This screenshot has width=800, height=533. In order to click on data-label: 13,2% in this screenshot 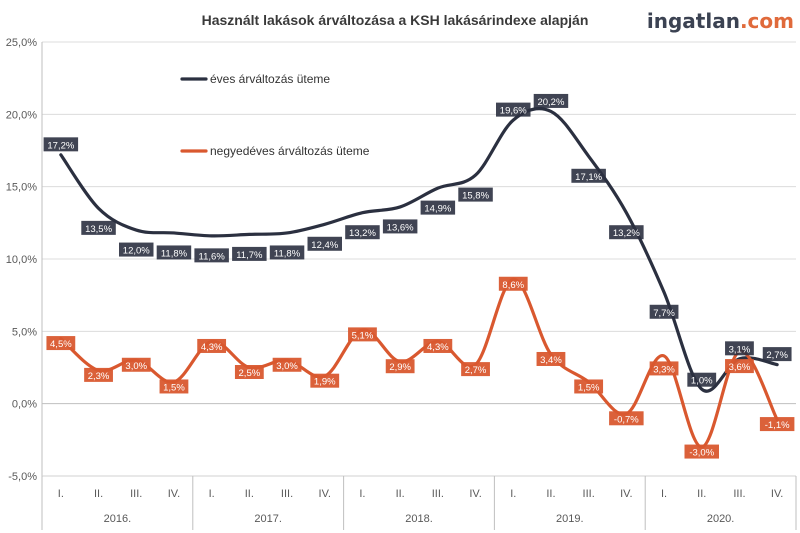, I will do `click(626, 233)`.